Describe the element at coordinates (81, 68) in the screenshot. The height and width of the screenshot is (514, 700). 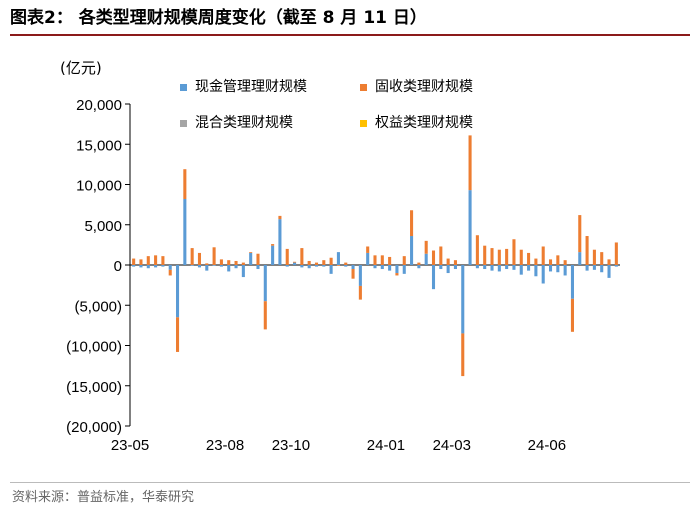
I see `y-axis-unit: (亿元)` at that location.